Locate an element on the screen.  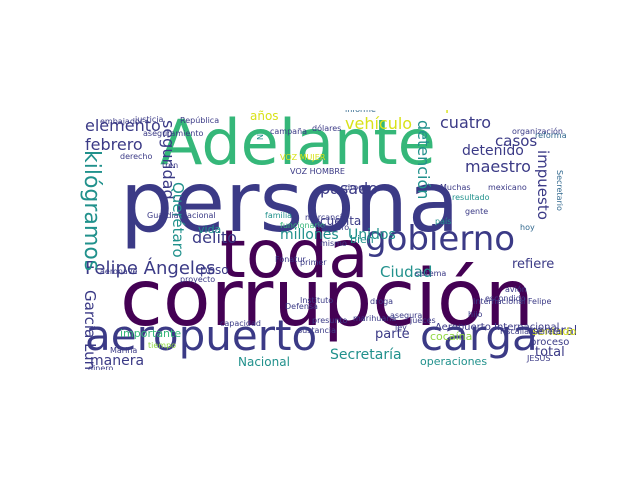
cloud-word: Felipe Ángeles is located at coordinates (150, 268).